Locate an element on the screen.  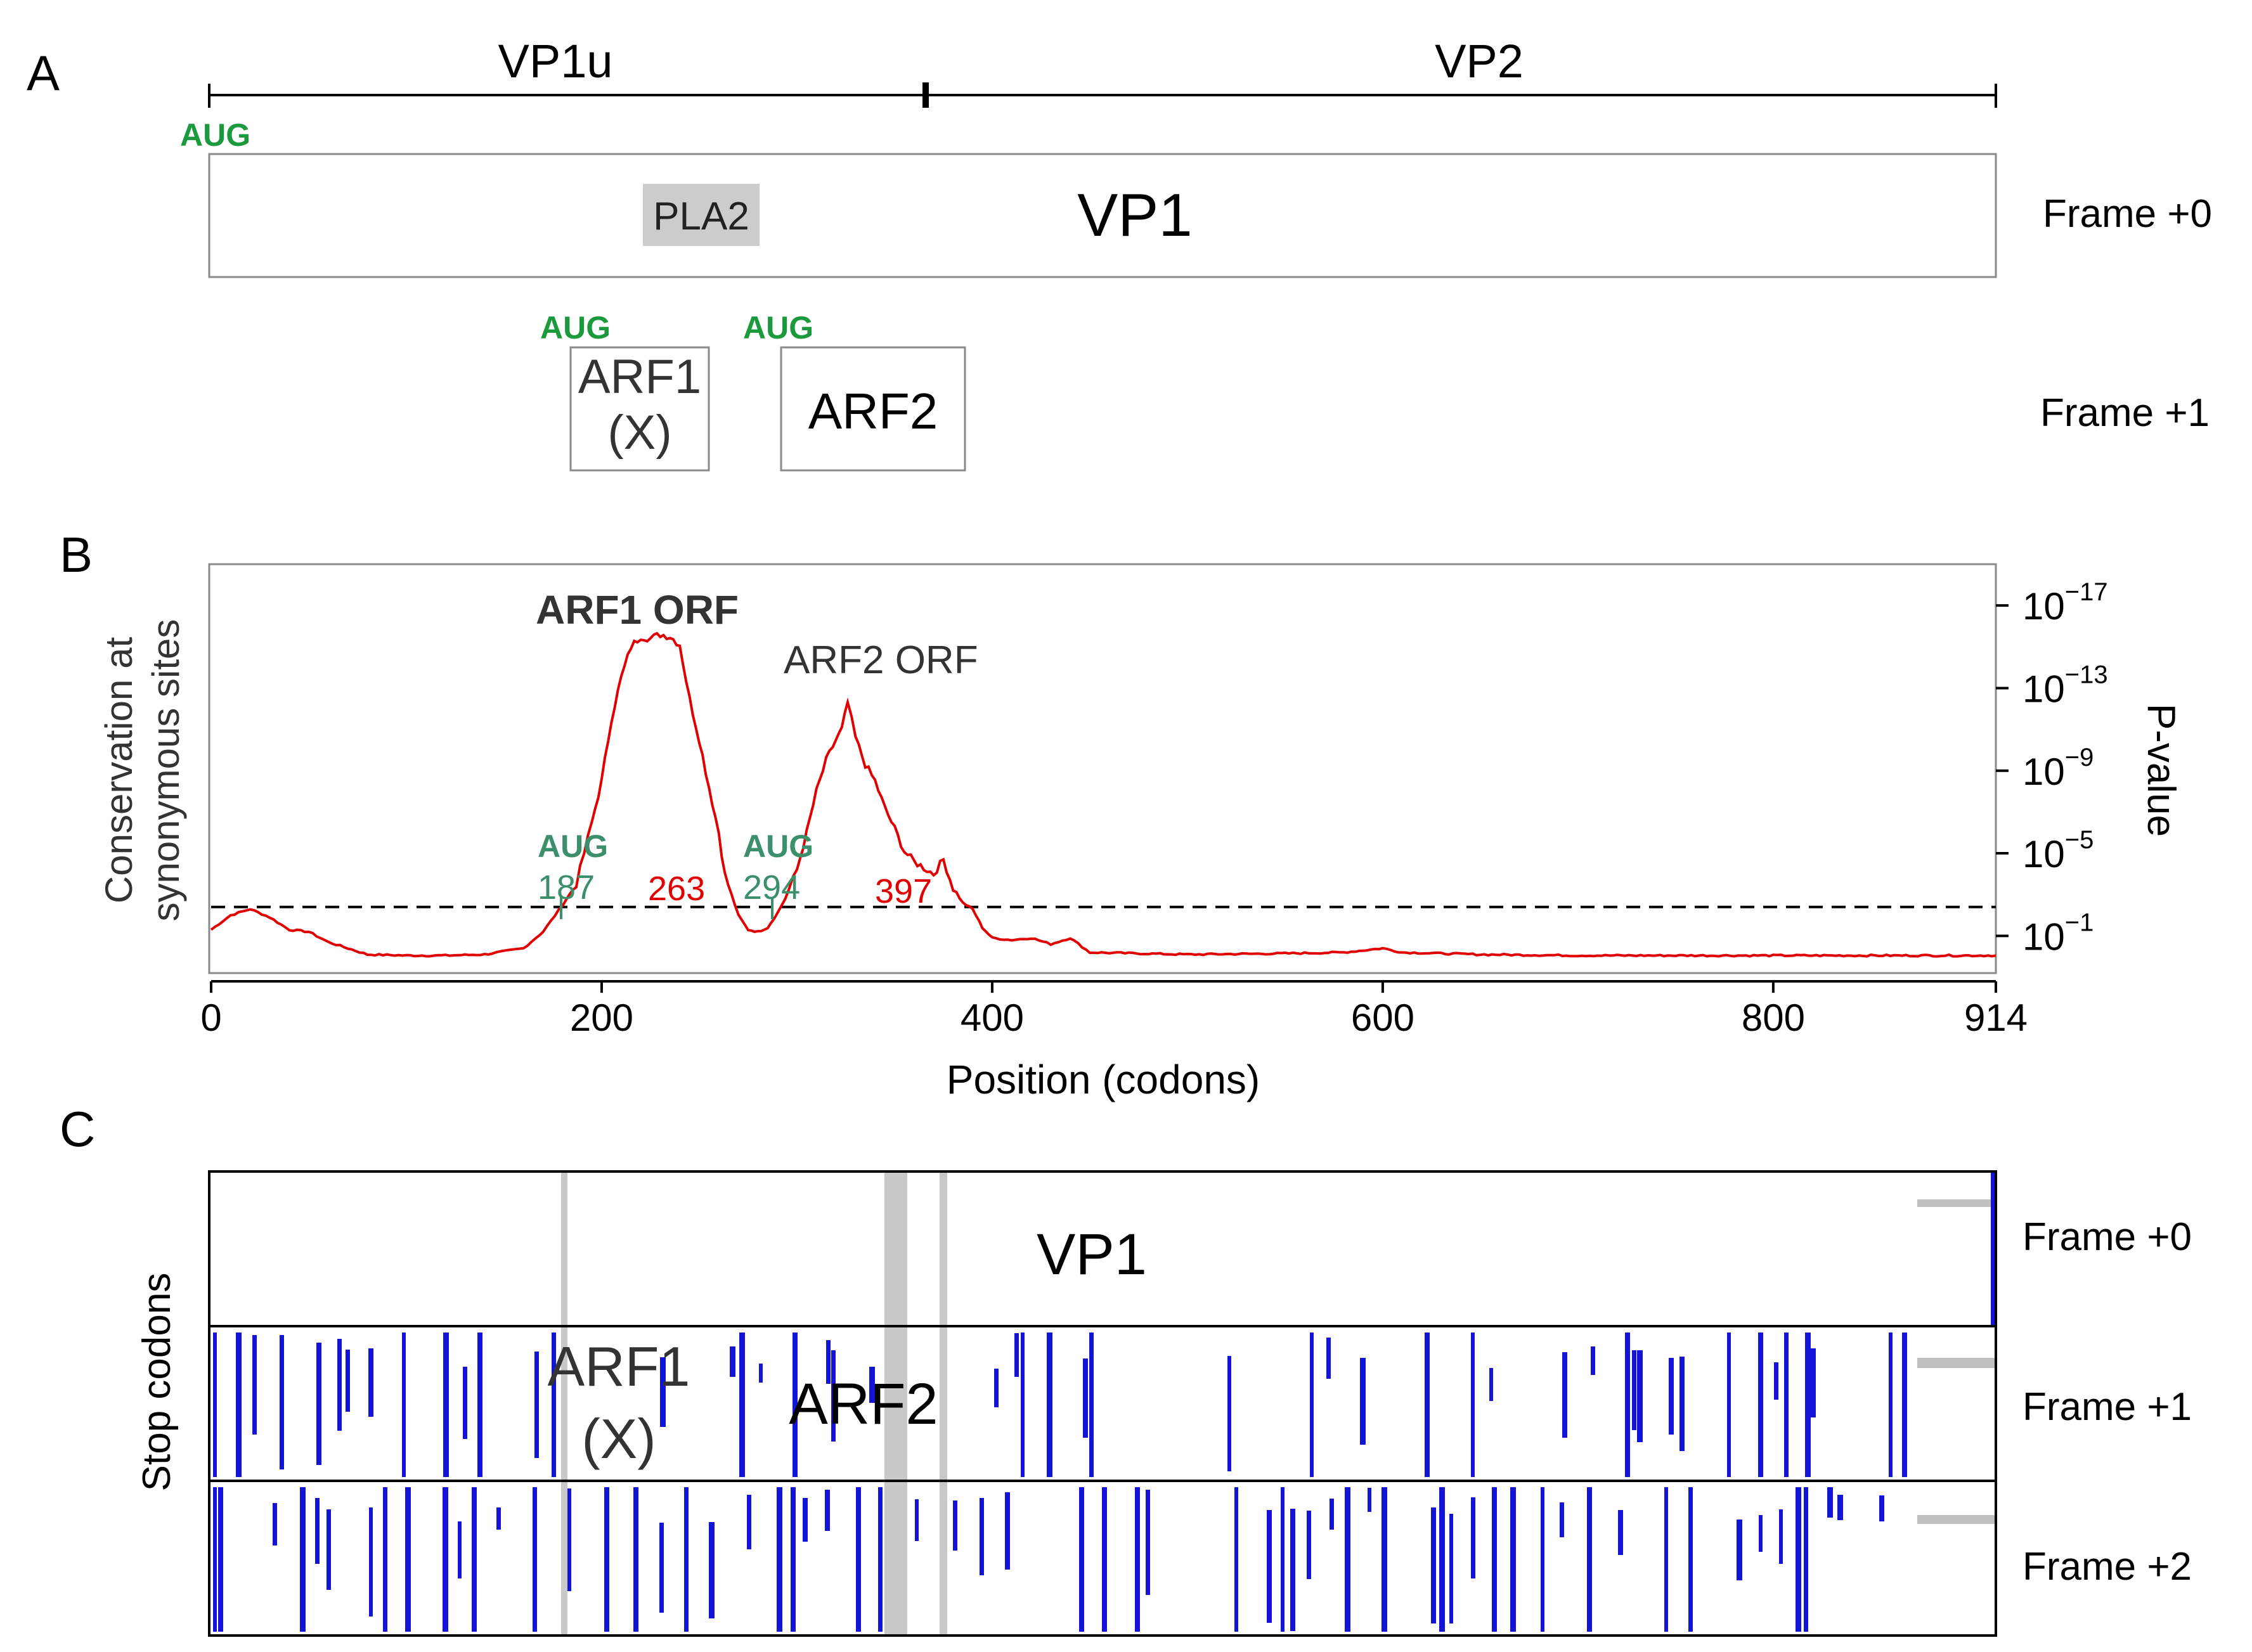
aug1-label: AUG is located at coordinates (573, 846).